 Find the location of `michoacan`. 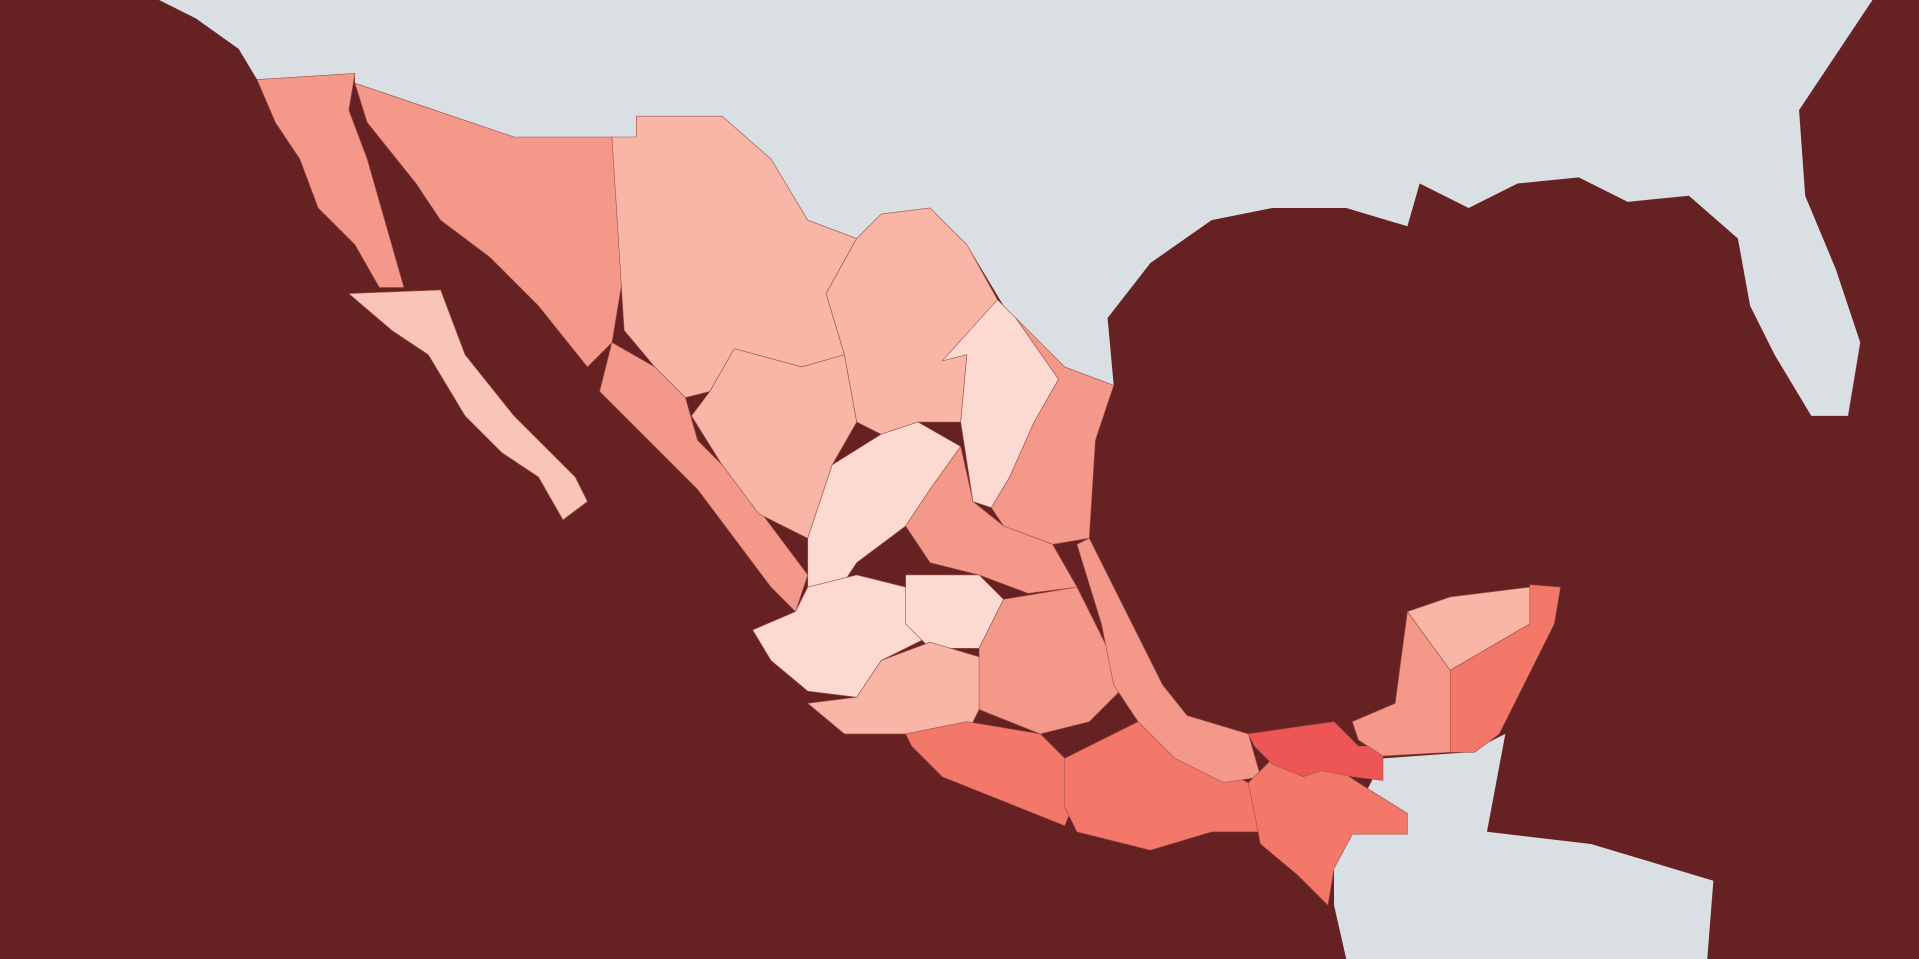

michoacan is located at coordinates (899, 688).